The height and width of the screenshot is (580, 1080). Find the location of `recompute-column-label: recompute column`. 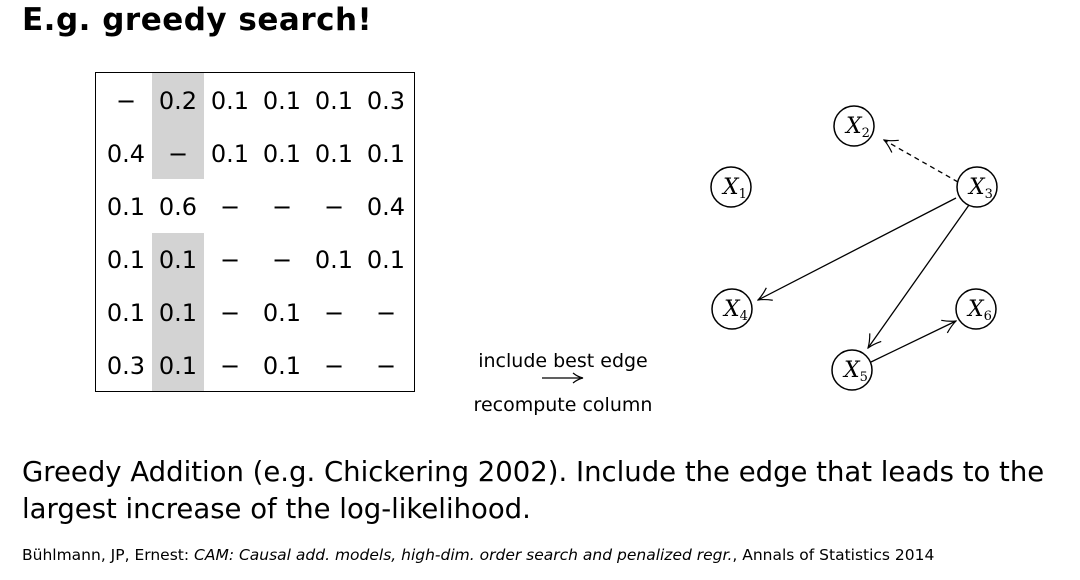

recompute-column-label: recompute column is located at coordinates (563, 405).